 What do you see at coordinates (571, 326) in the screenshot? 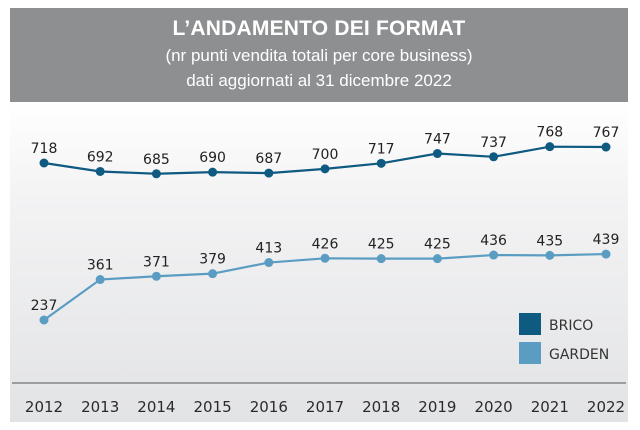
I see `legend-label-brico: BRICO` at bounding box center [571, 326].